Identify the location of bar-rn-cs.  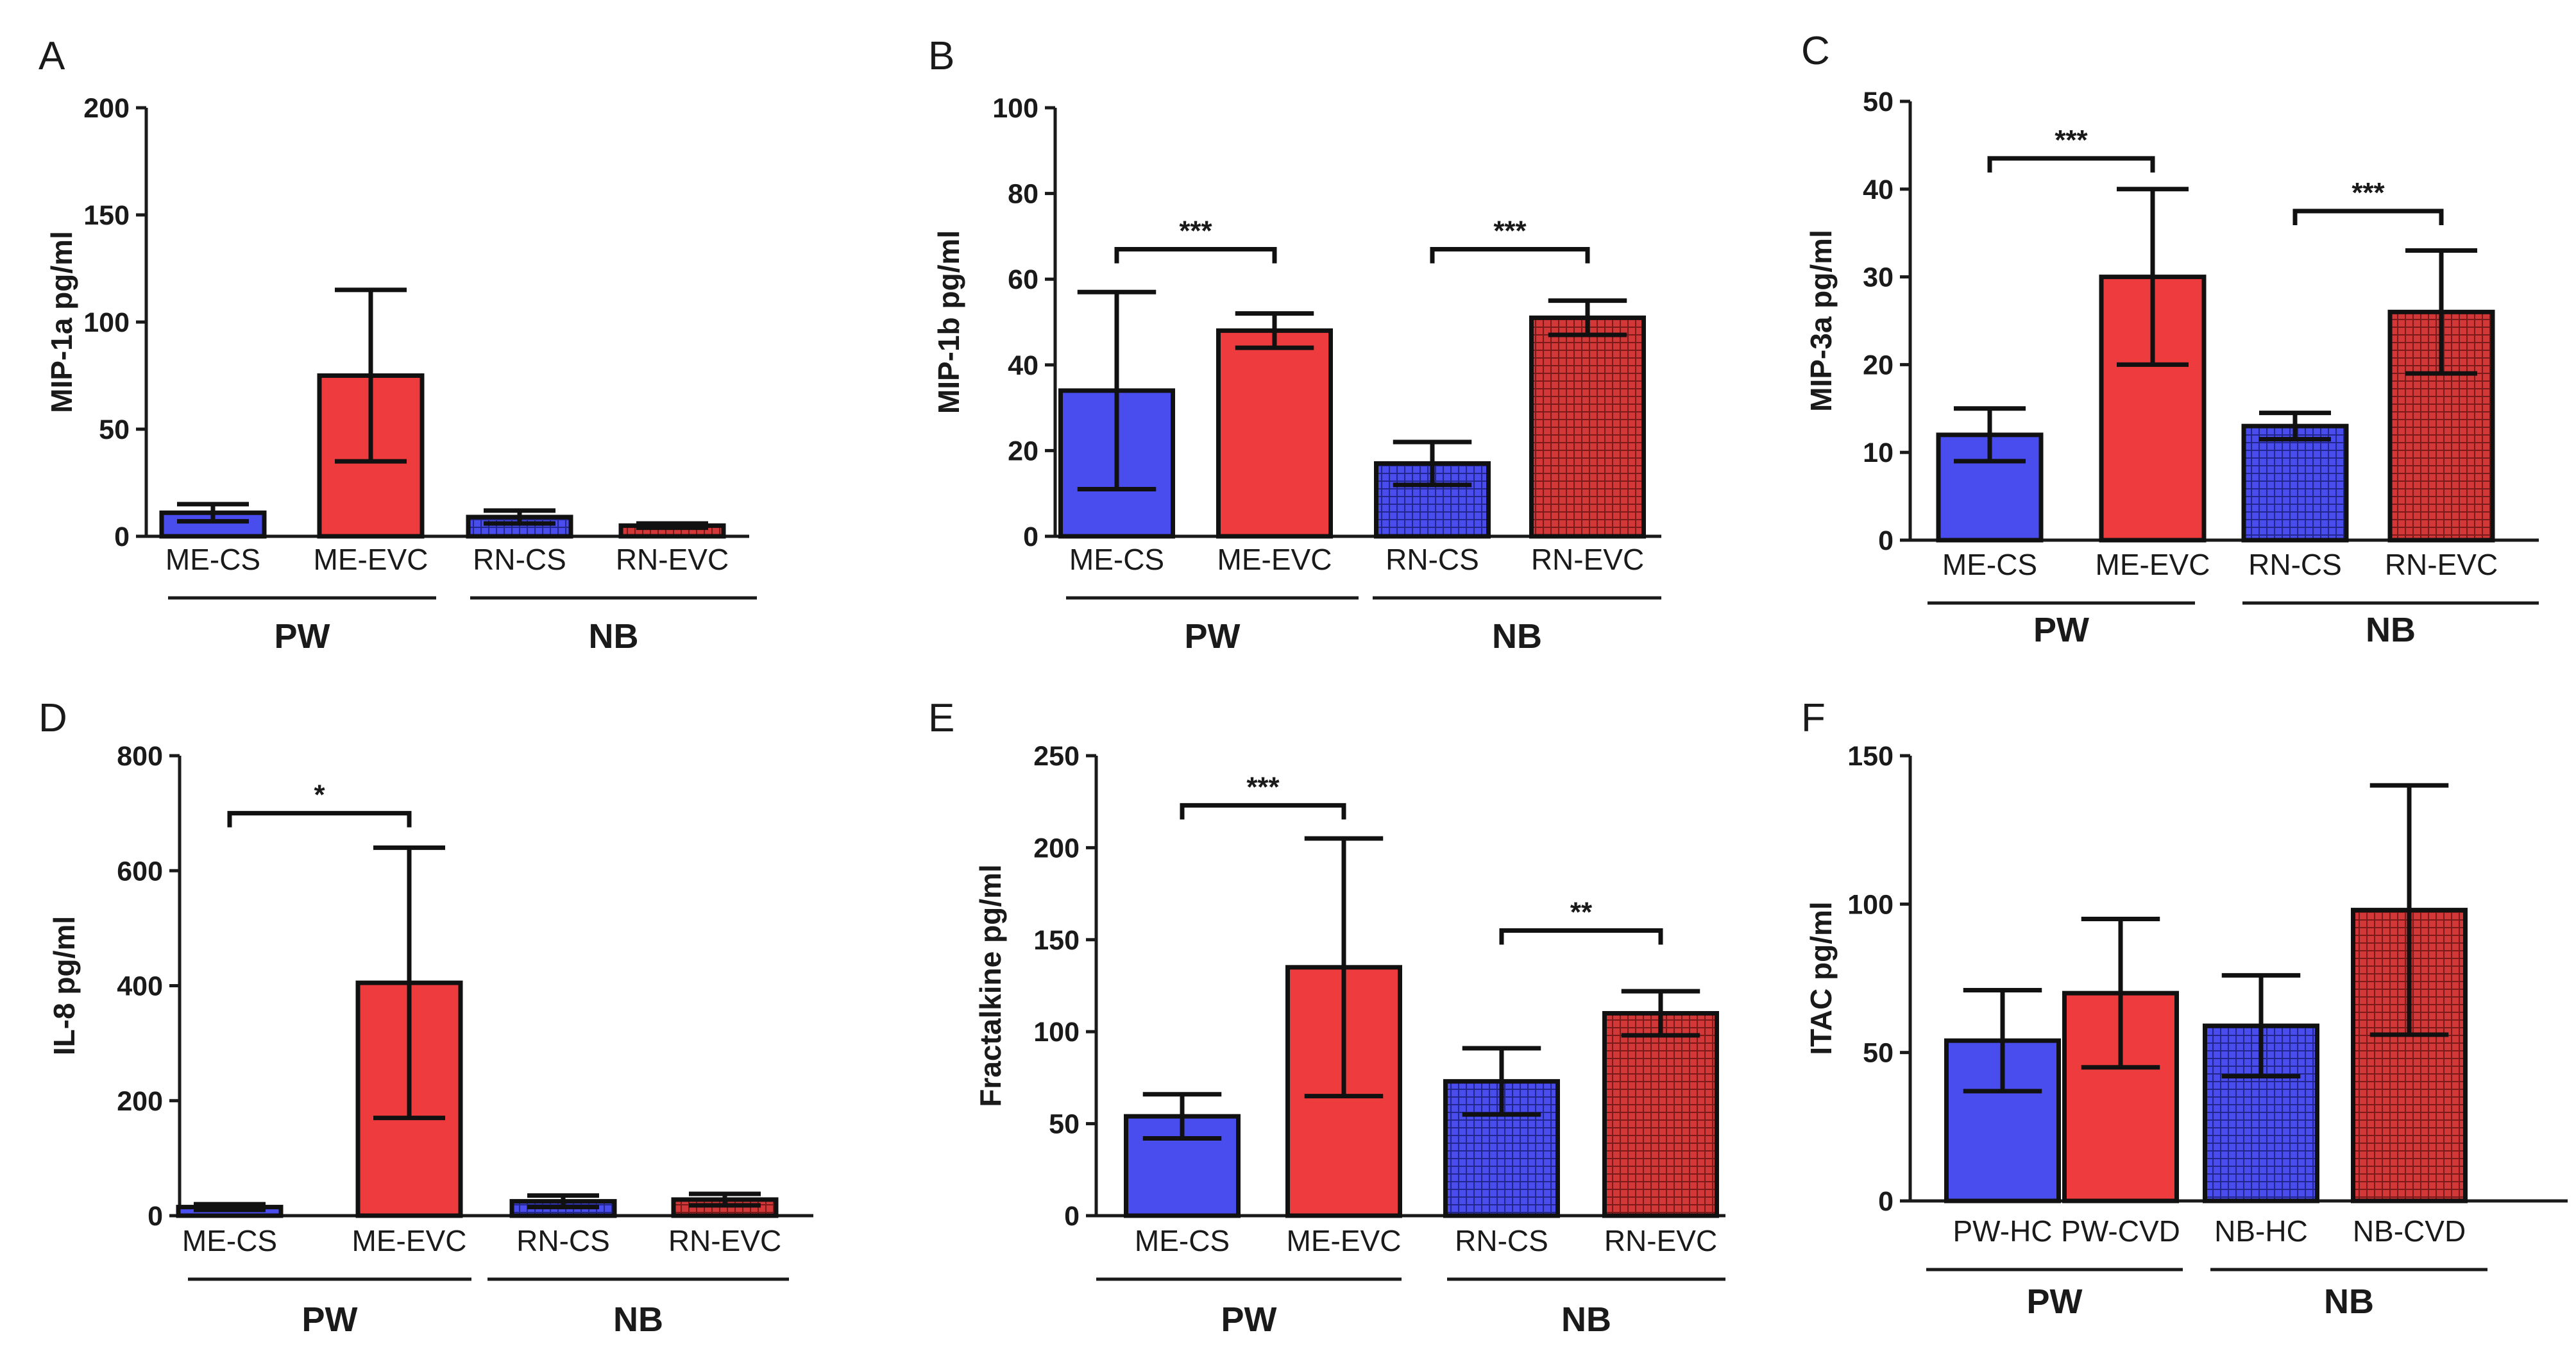
(2295, 483).